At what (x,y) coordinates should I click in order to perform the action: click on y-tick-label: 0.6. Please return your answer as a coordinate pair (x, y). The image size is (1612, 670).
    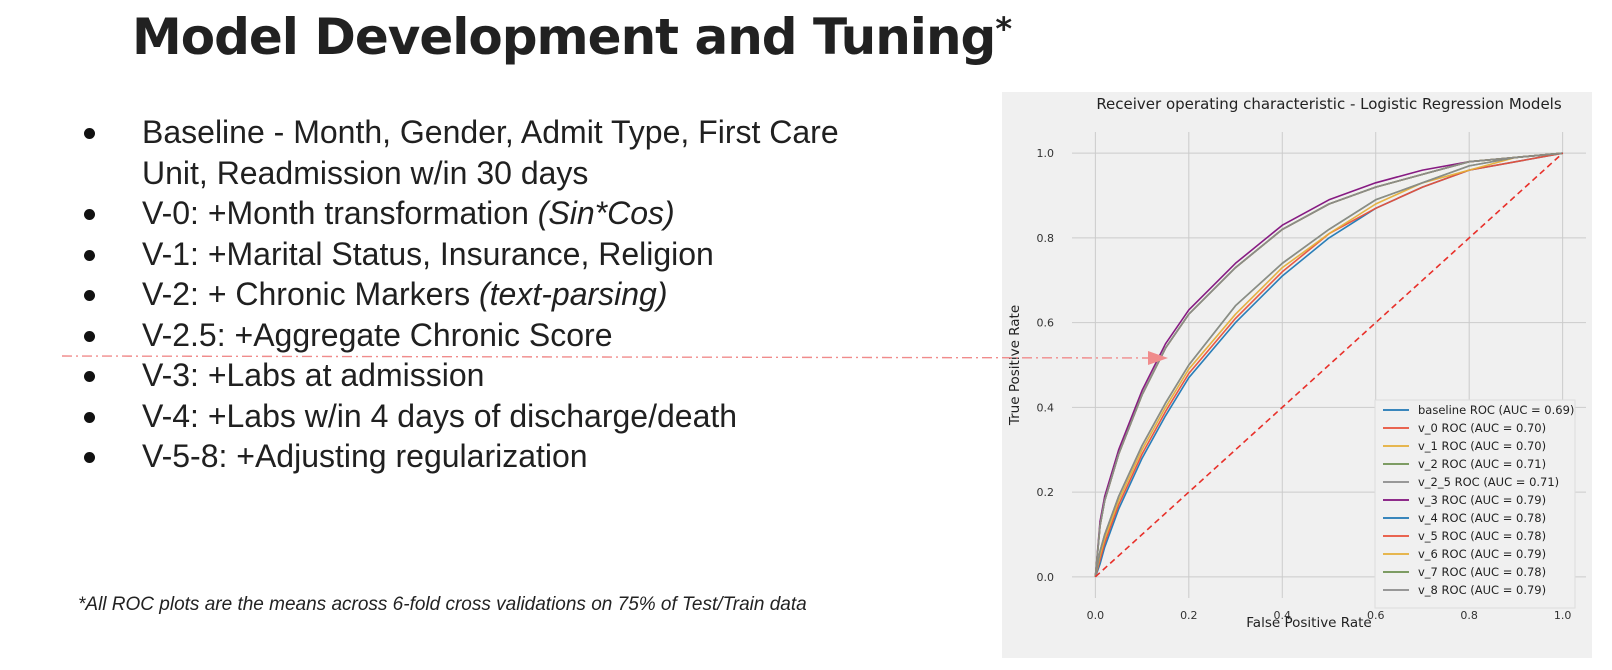
    Looking at the image, I should click on (1046, 323).